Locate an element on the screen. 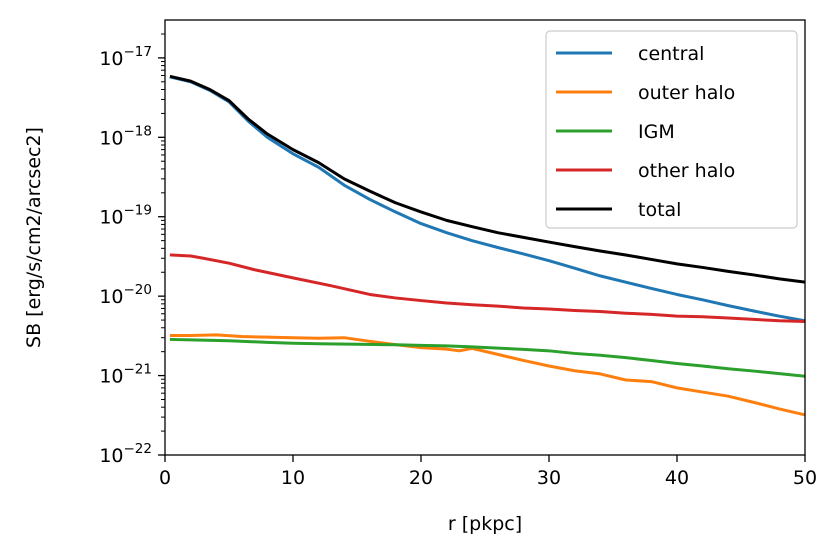 The image size is (830, 554). legend: central outer halo IGM other halo total is located at coordinates (671, 129).